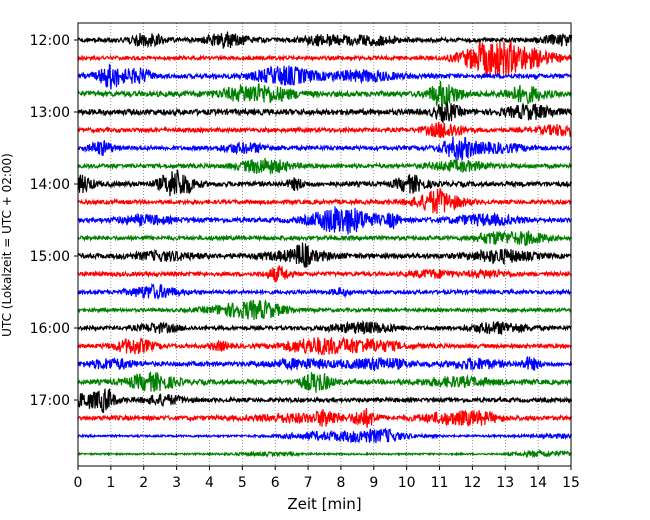 The image size is (650, 520). What do you see at coordinates (242, 483) in the screenshot?
I see `x-tick-label: 5` at bounding box center [242, 483].